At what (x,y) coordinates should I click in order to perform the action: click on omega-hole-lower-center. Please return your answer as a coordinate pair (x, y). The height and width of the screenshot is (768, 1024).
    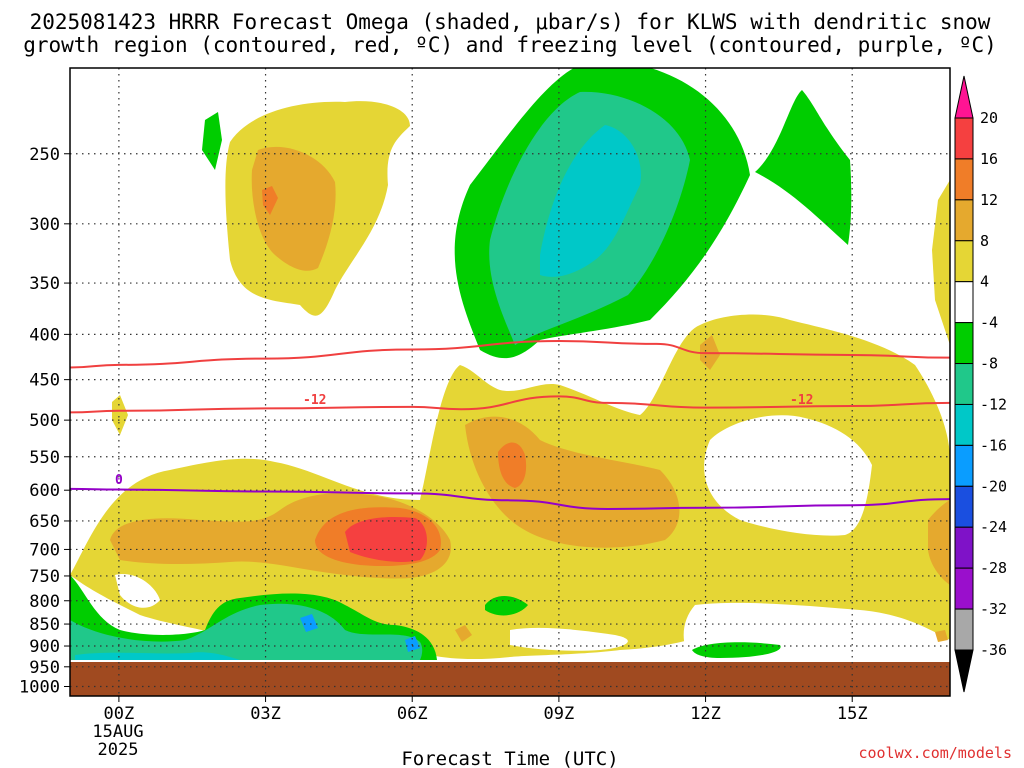
    Looking at the image, I should click on (569, 639).